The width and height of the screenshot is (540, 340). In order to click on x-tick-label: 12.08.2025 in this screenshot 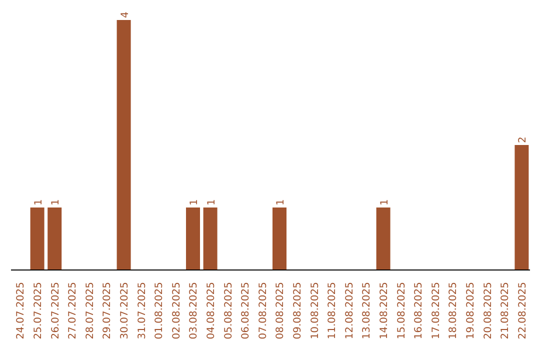, I will do `click(350, 311)`.